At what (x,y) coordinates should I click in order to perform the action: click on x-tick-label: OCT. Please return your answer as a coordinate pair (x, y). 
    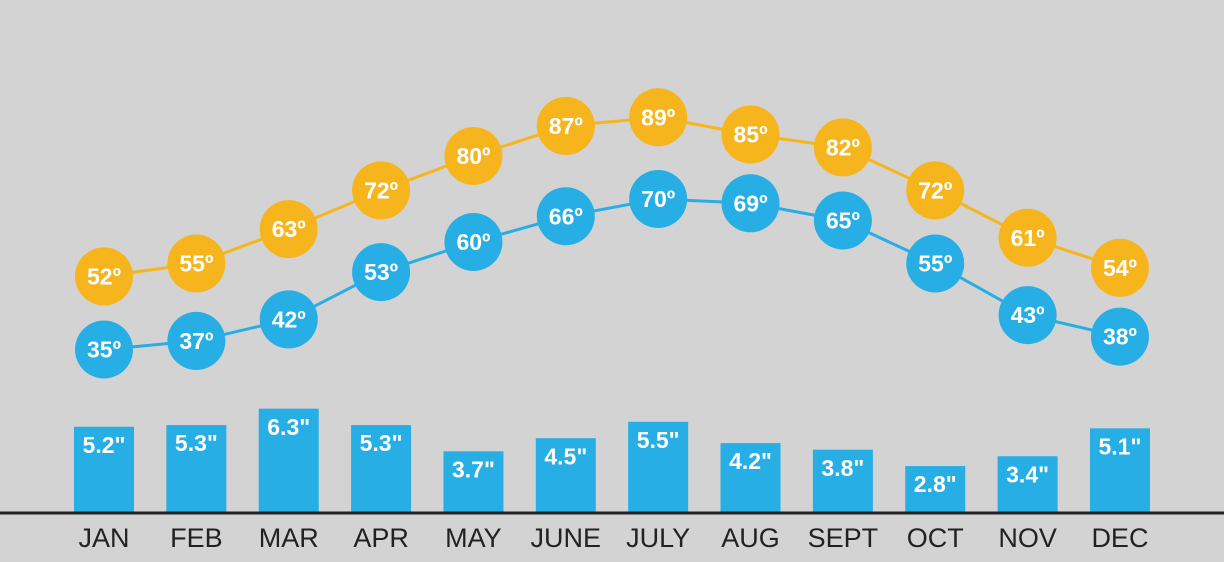
    Looking at the image, I should click on (935, 538).